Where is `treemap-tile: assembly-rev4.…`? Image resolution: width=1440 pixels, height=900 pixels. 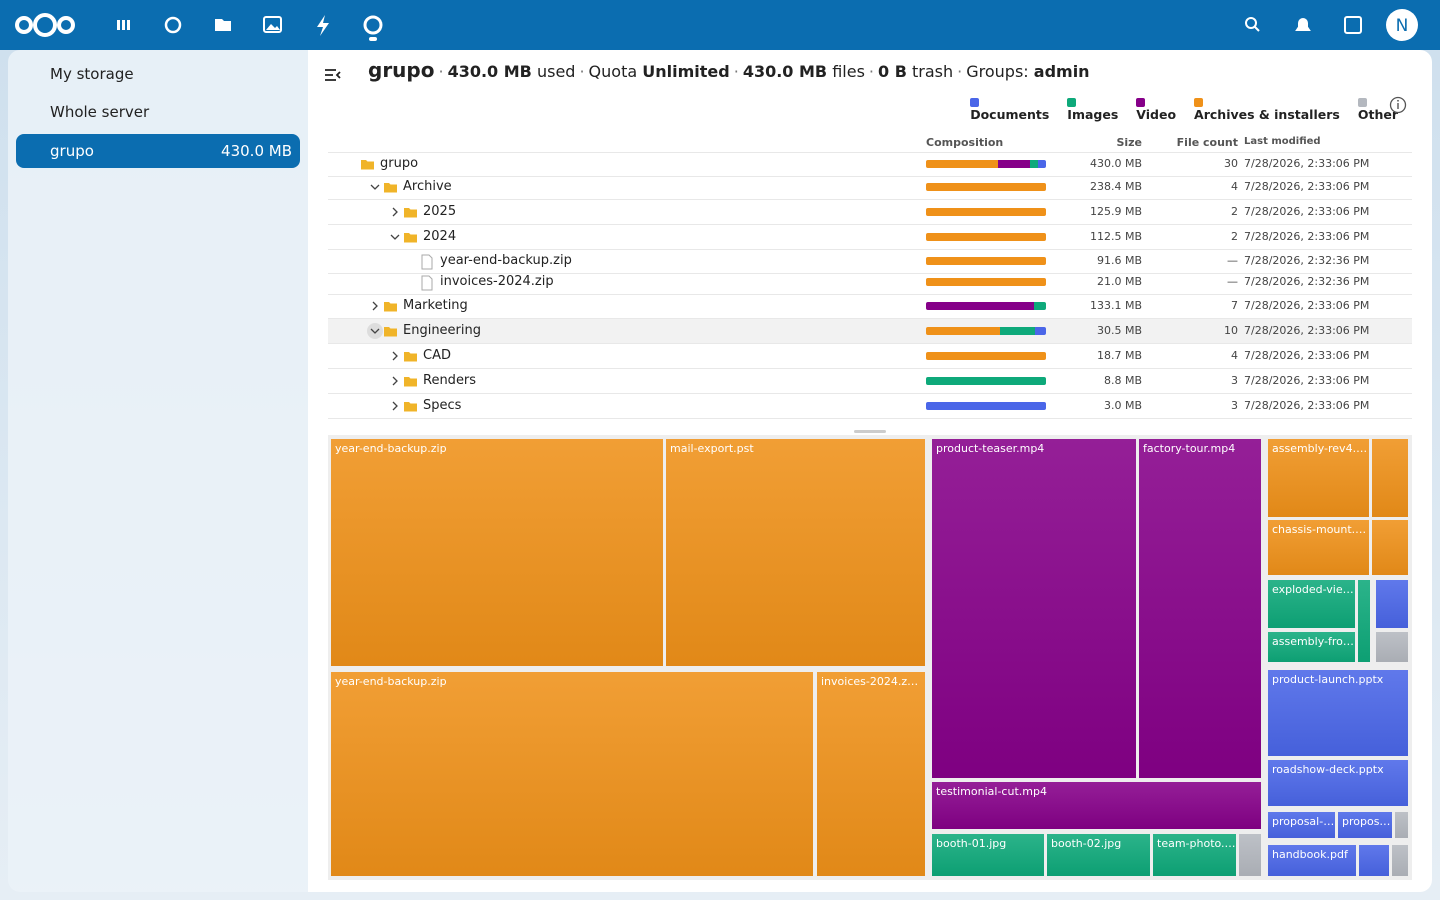
treemap-tile: assembly-rev4.… is located at coordinates (1318, 478).